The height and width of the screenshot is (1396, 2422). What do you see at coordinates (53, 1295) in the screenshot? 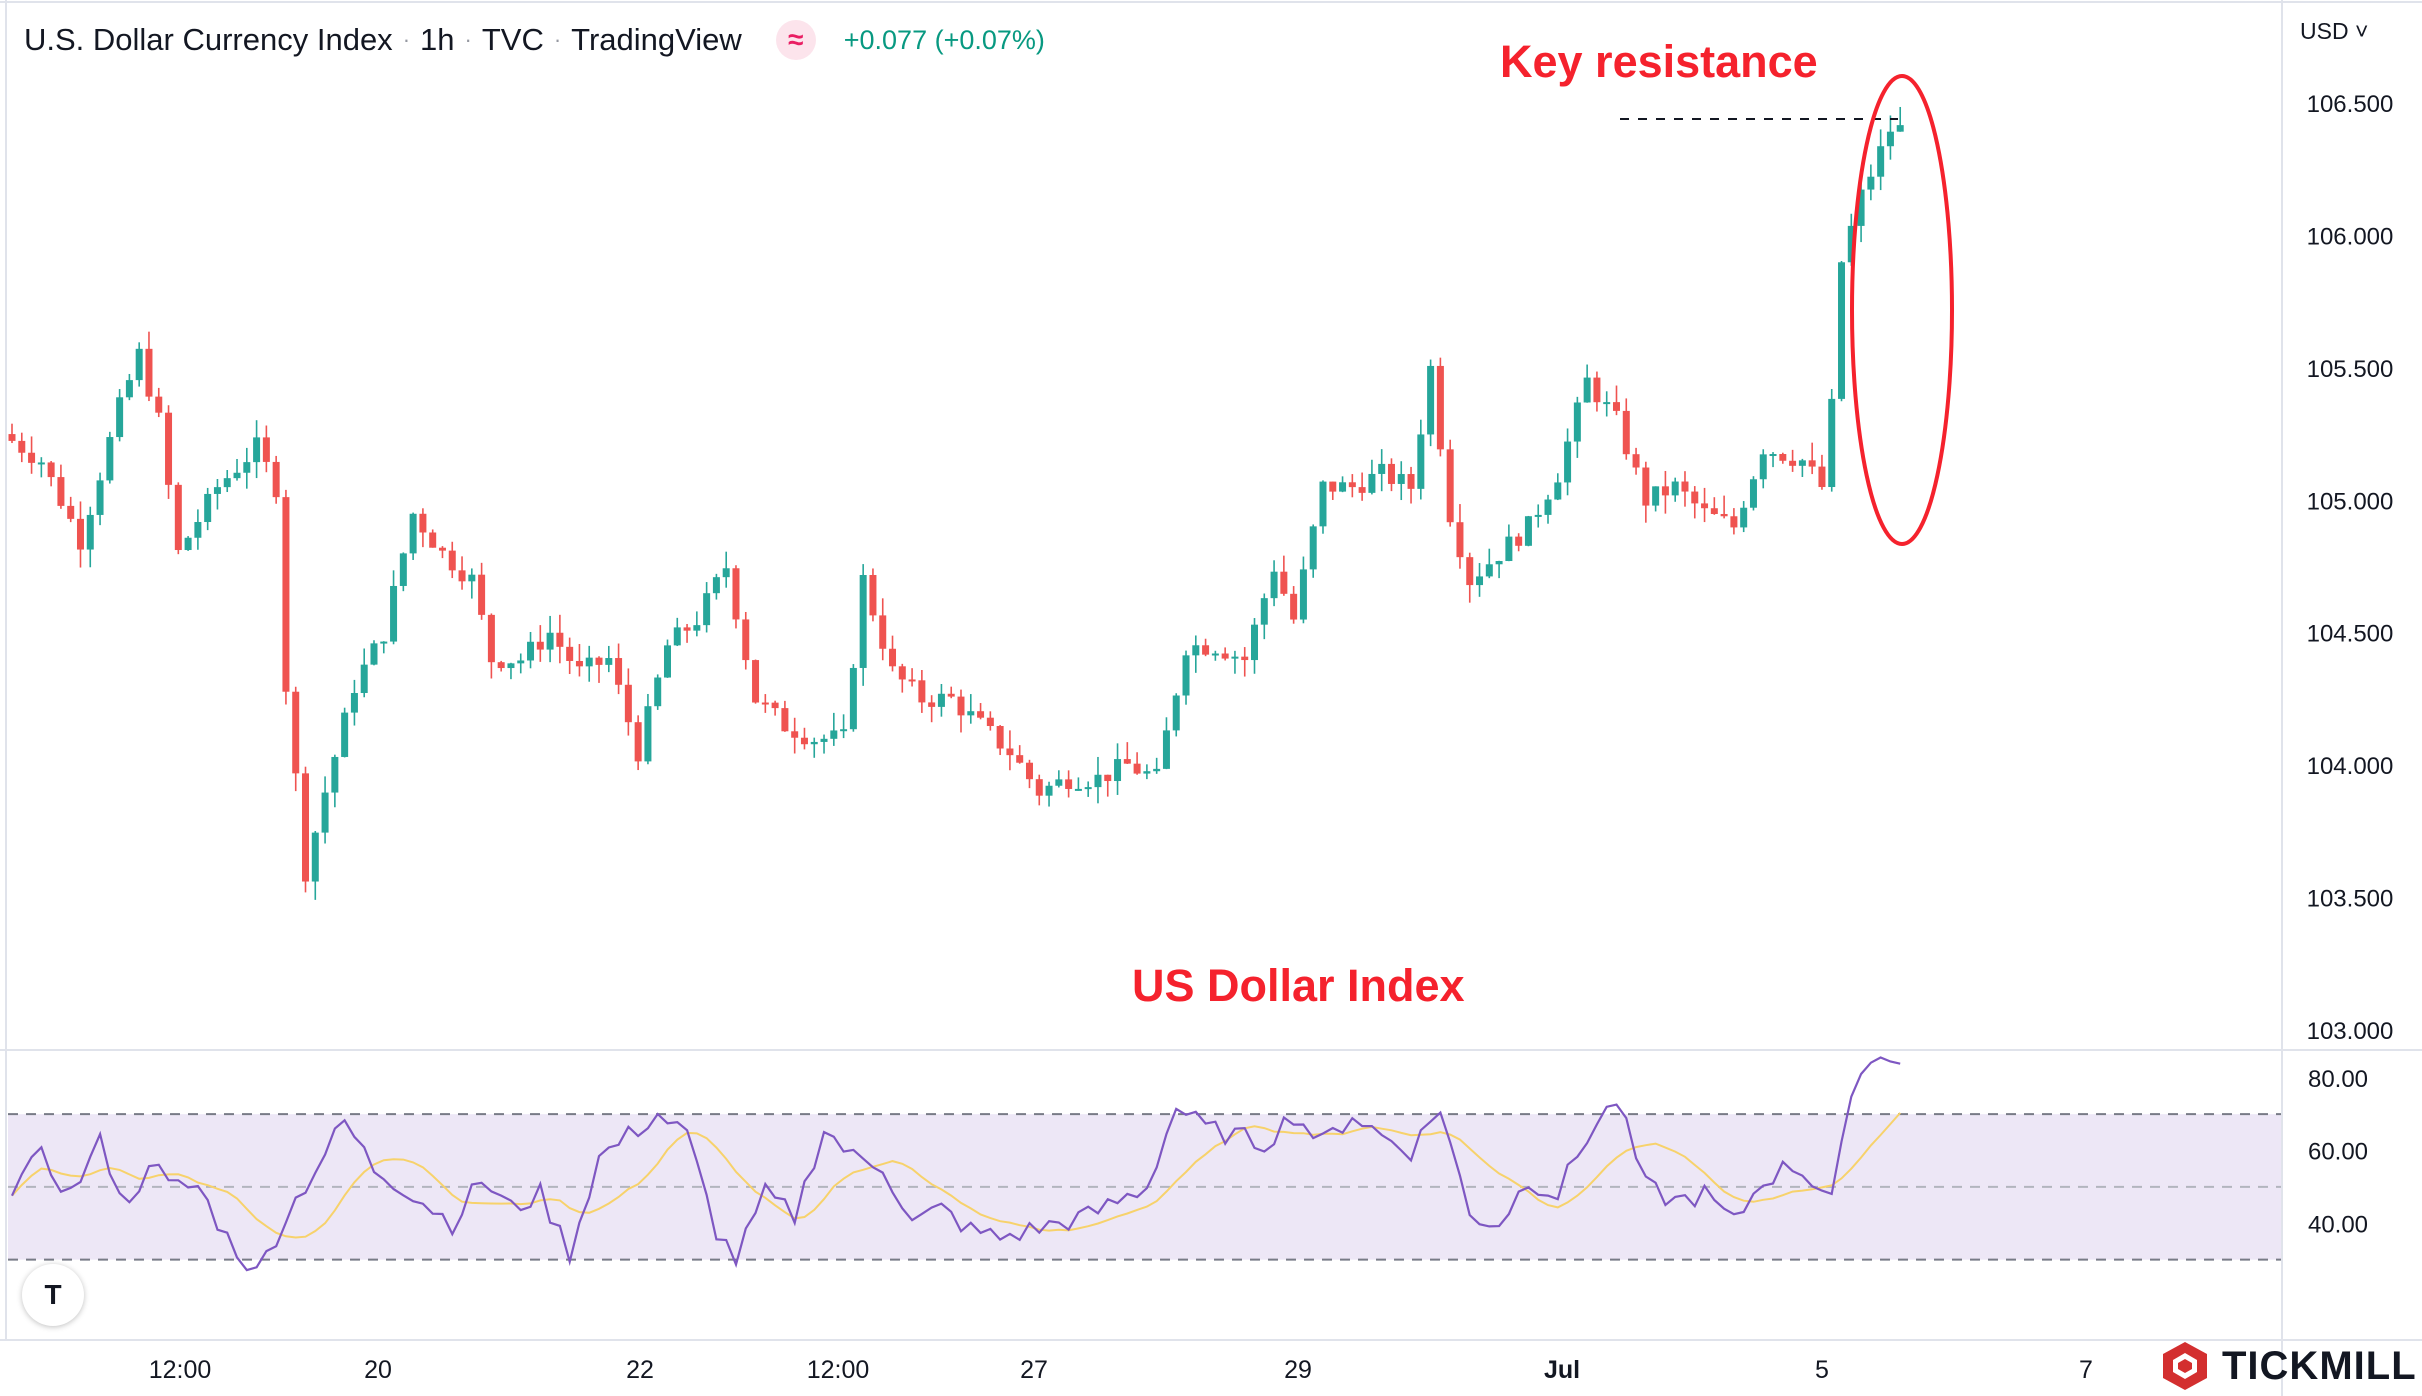
I see `tv-logo-icon: T` at bounding box center [53, 1295].